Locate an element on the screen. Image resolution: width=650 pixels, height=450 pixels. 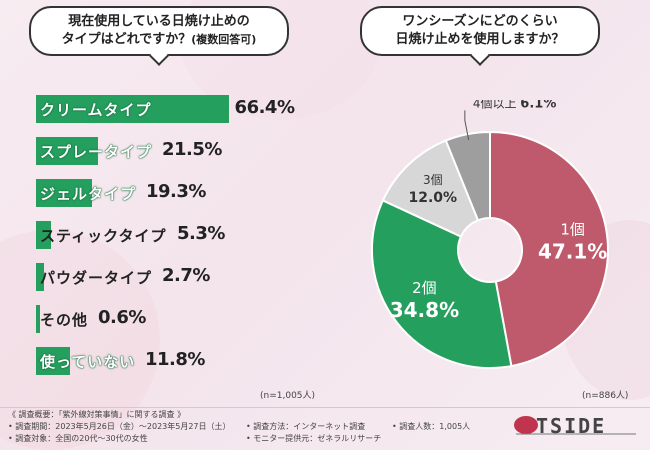
bar-row: パウダータイプ 2.7% is located at coordinates (186, 277).